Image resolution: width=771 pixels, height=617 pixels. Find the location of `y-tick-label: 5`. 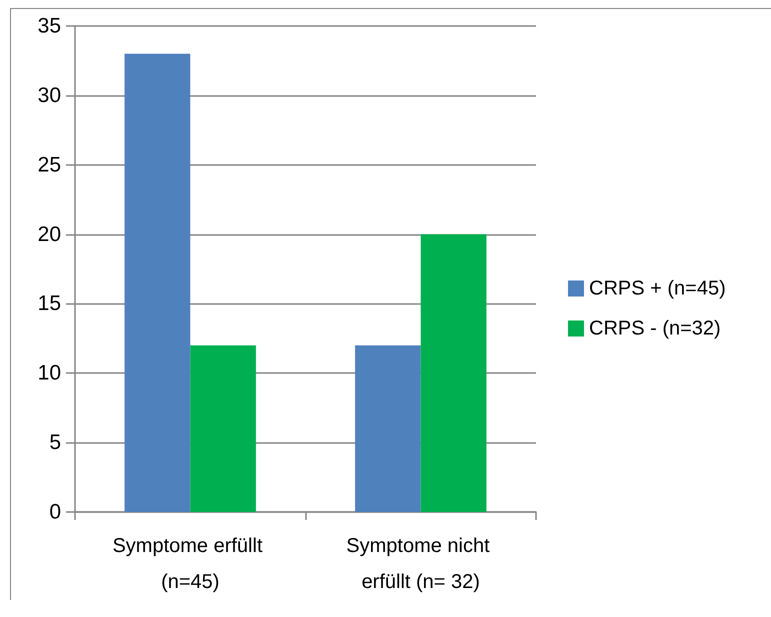

y-tick-label: 5 is located at coordinates (55, 442).